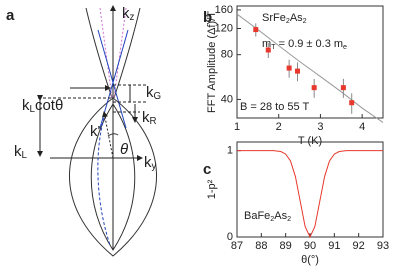 The width and height of the screenshot is (399, 273). I want to click on theta-arc, so click(113, 135).